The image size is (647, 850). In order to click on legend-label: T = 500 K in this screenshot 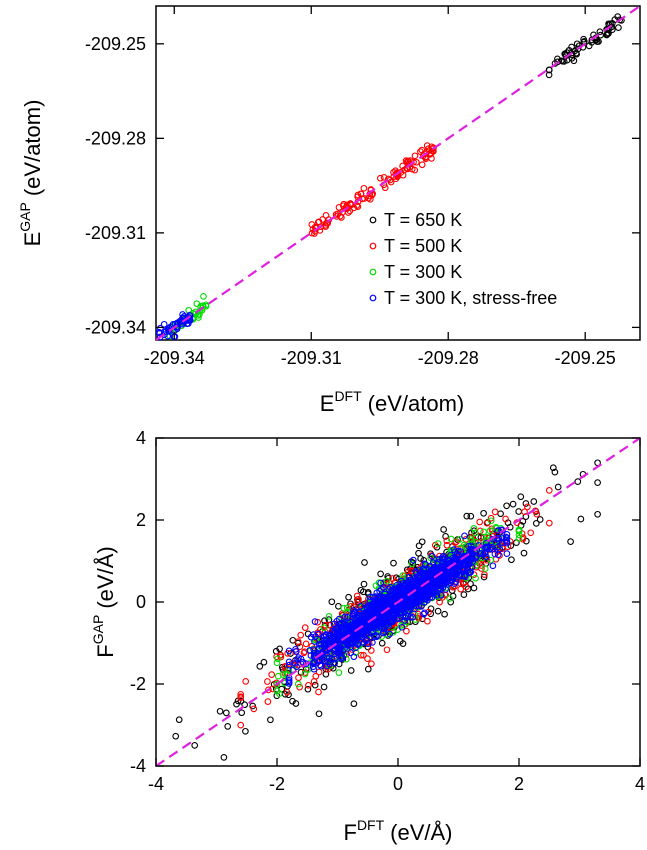, I will do `click(423, 246)`.